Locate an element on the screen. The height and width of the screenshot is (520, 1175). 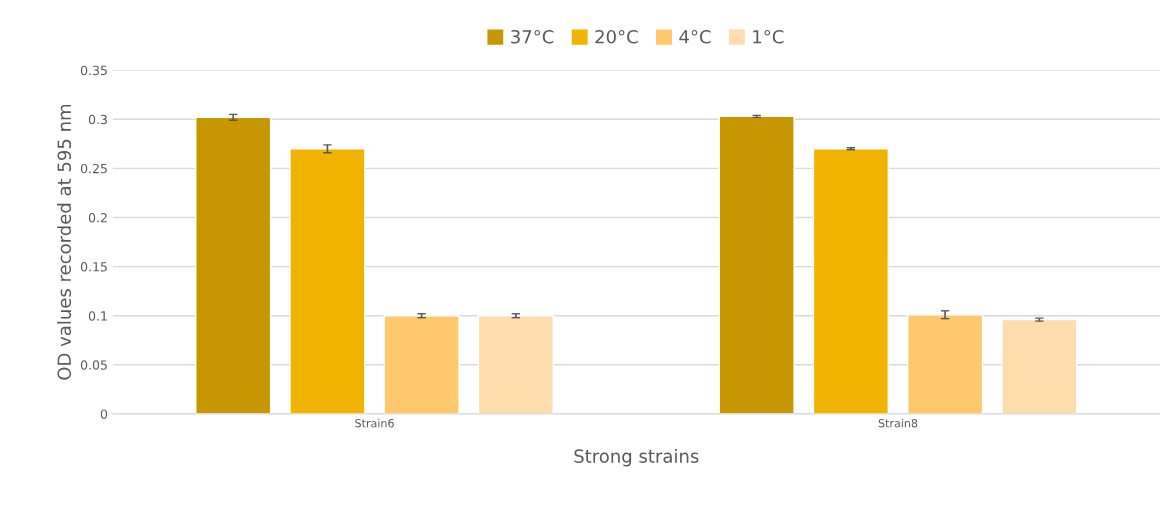
legend-label: 1°C is located at coordinates (768, 36).